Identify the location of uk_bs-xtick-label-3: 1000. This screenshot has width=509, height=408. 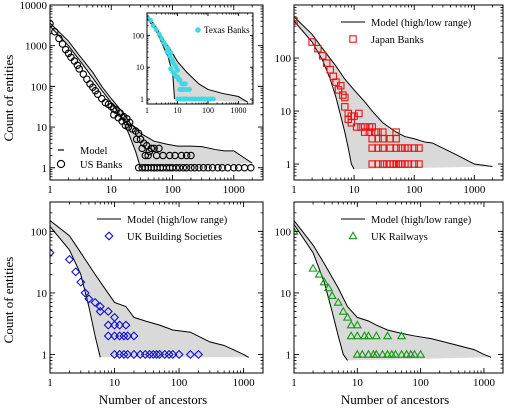
(244, 383).